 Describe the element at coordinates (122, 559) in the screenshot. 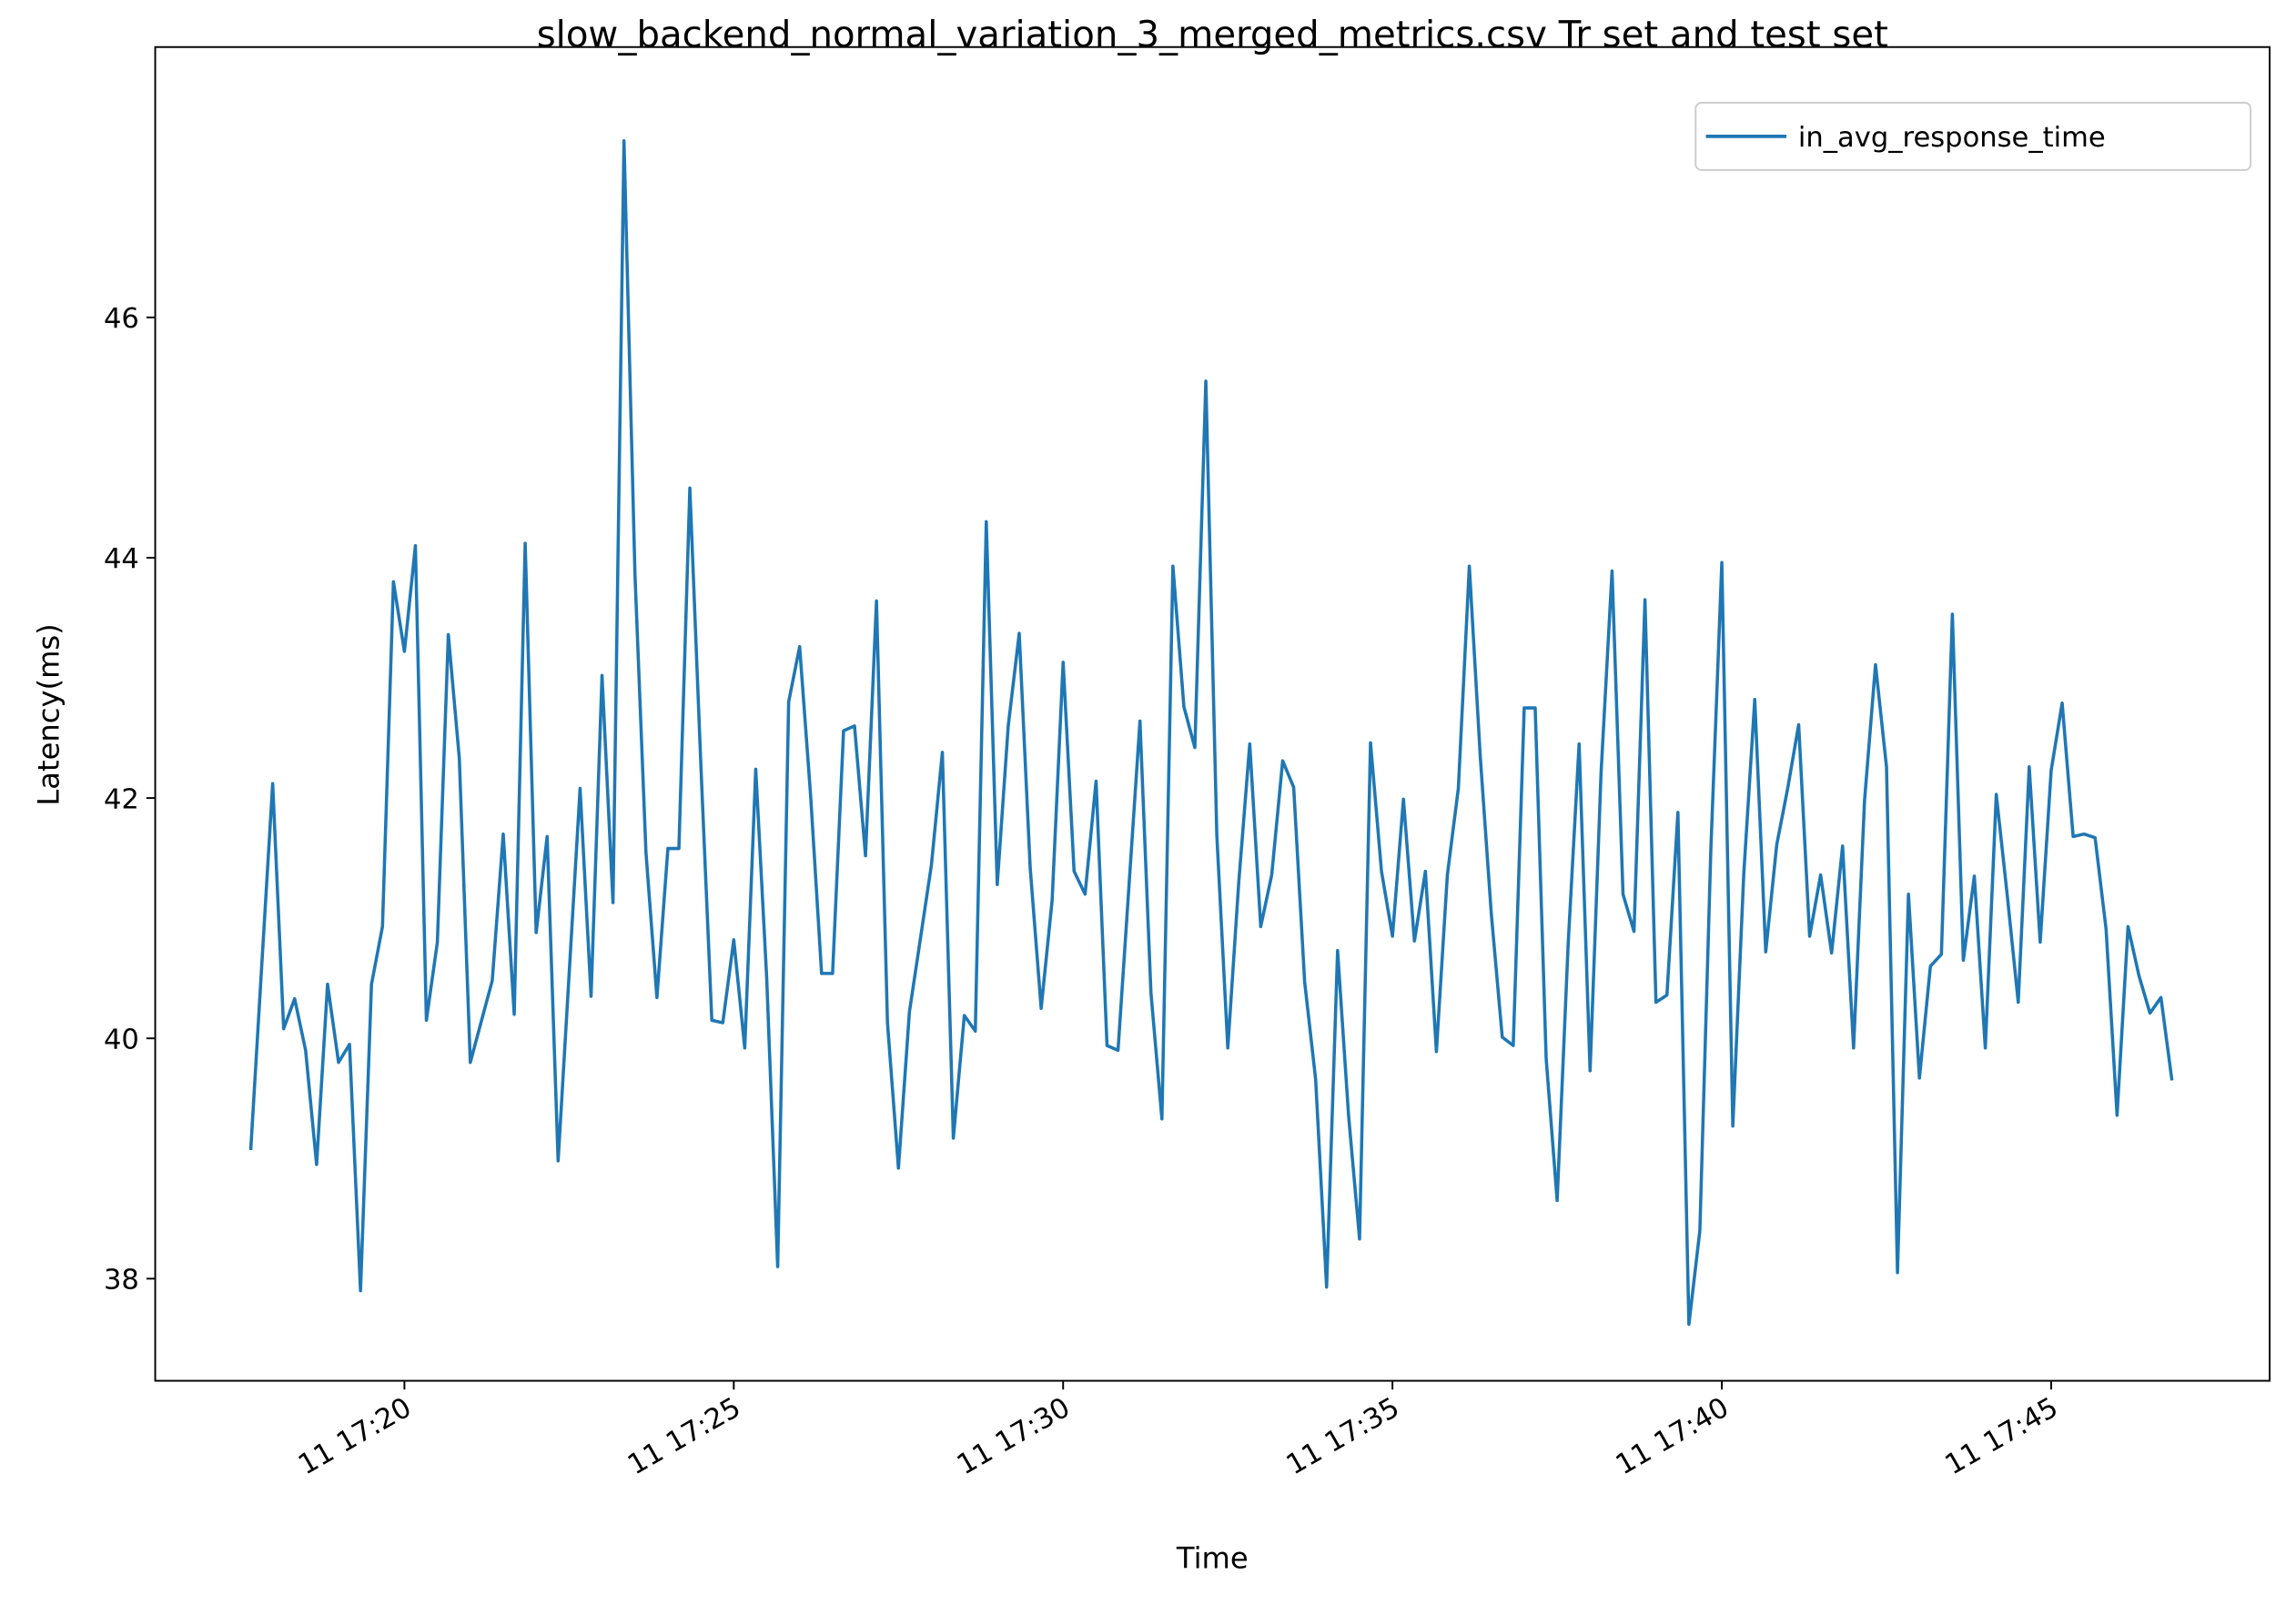

I see `y-tick-label: 44` at that location.